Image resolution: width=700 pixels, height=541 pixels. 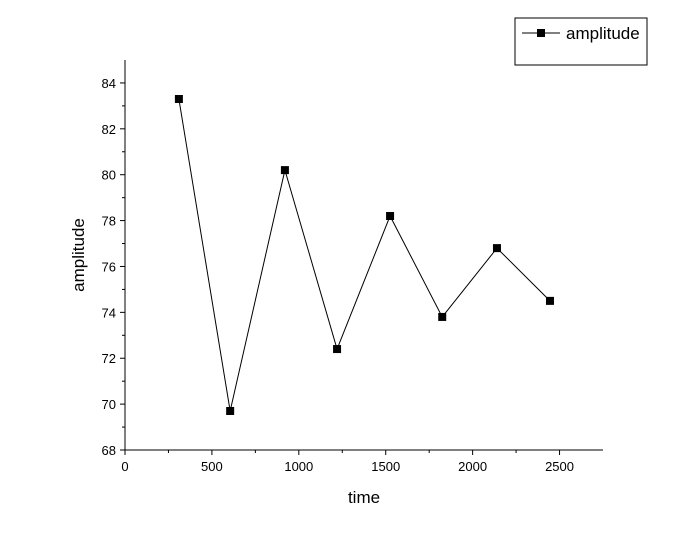 What do you see at coordinates (109, 175) in the screenshot?
I see `y-tick-label: 80` at bounding box center [109, 175].